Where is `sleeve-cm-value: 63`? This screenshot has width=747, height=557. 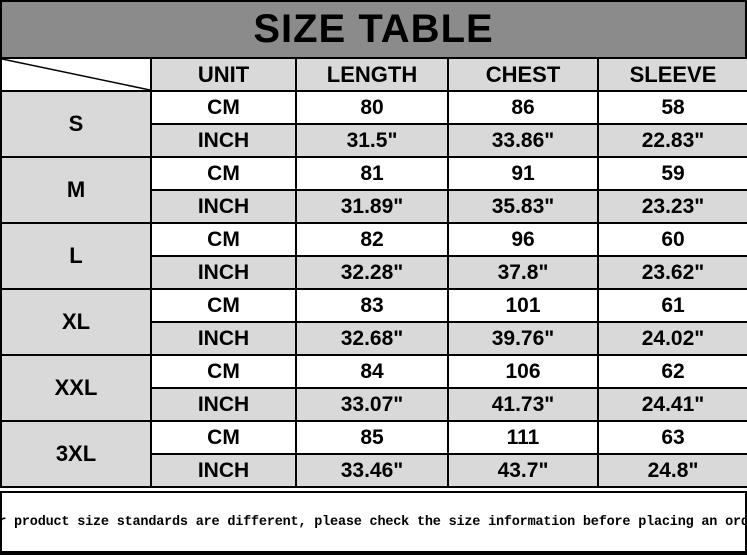 sleeve-cm-value: 63 is located at coordinates (672, 437).